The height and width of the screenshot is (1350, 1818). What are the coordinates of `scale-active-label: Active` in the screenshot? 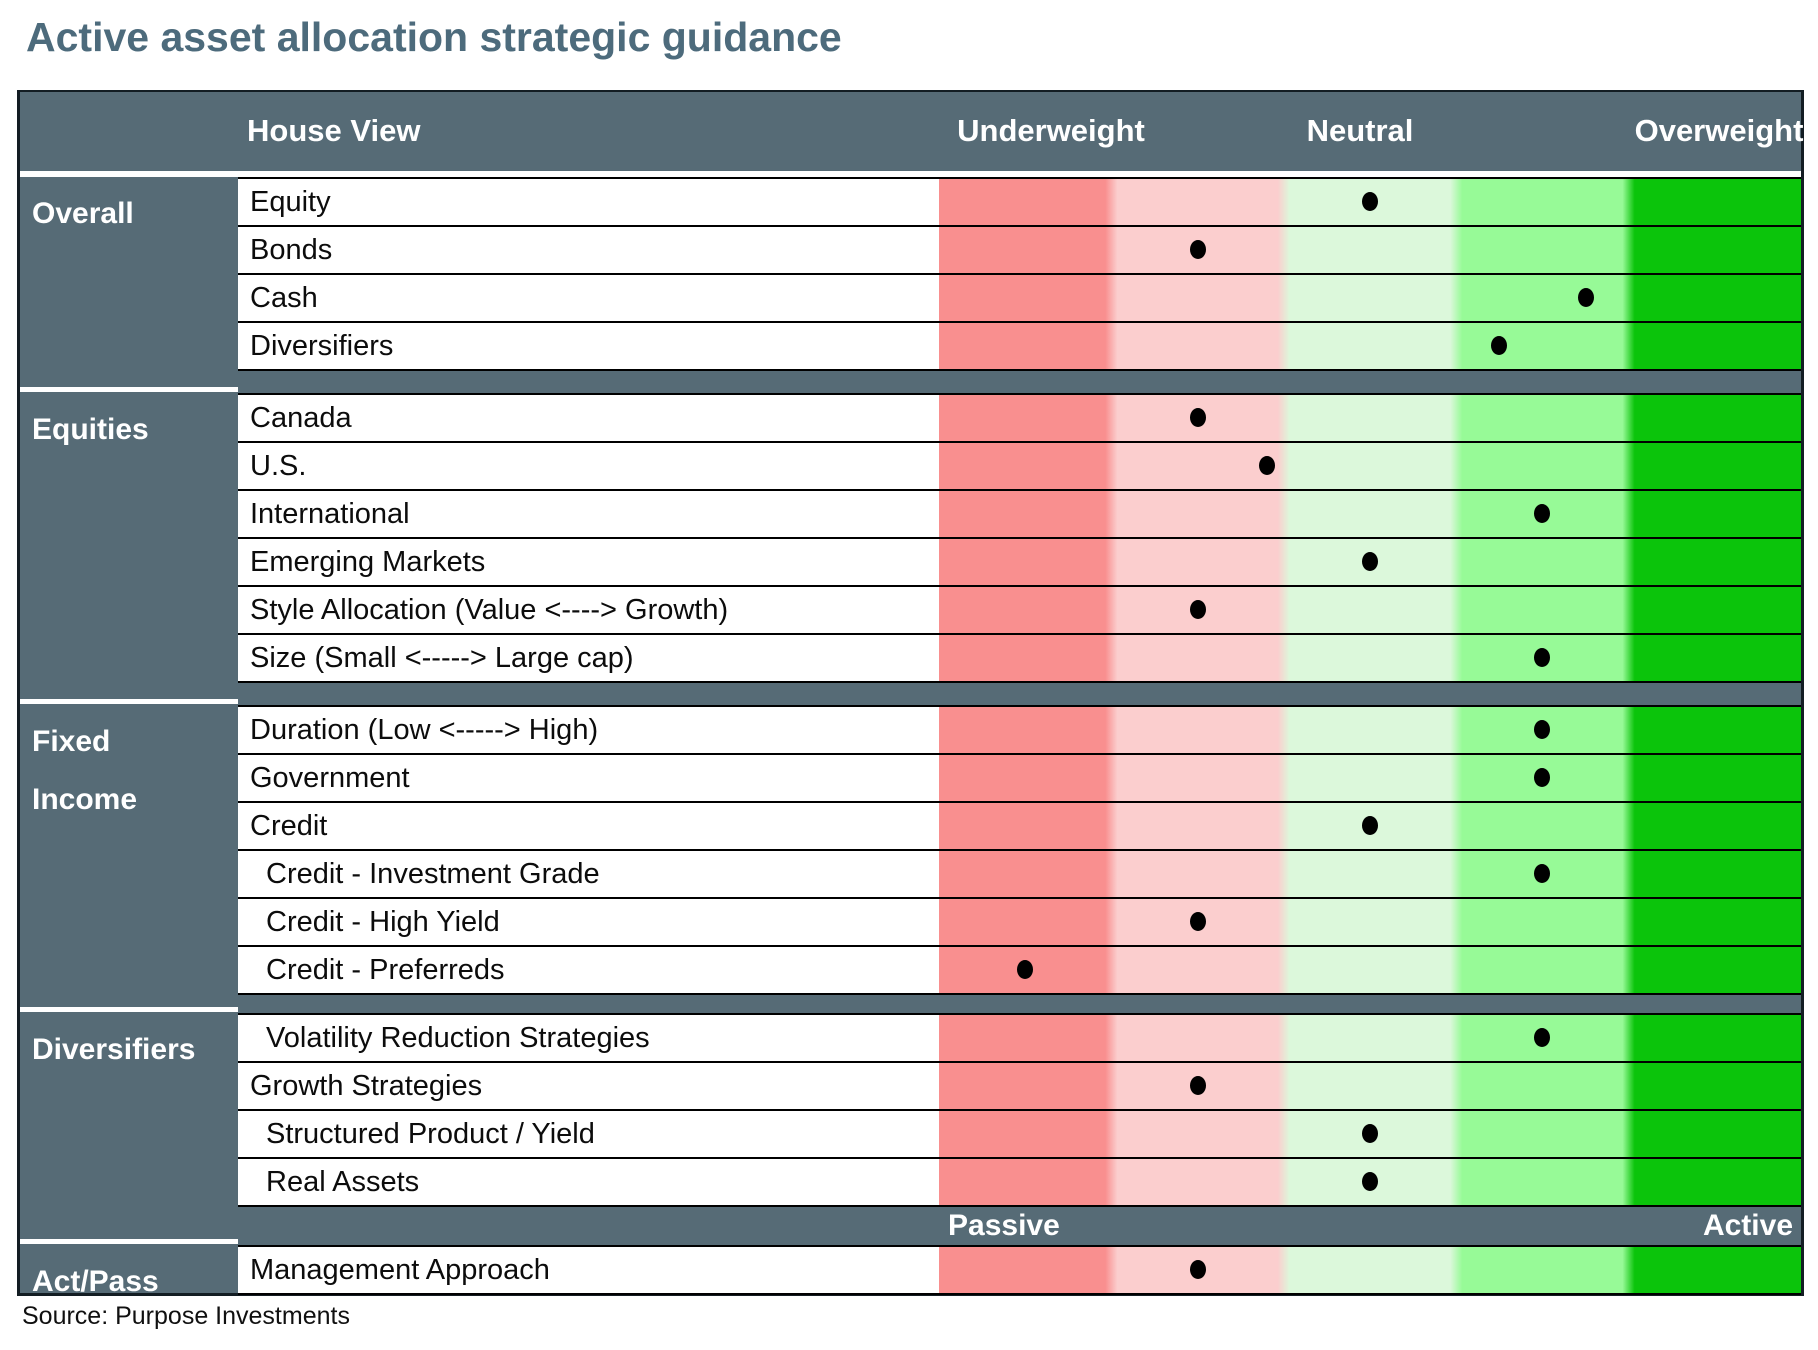 It's located at (1747, 1225).